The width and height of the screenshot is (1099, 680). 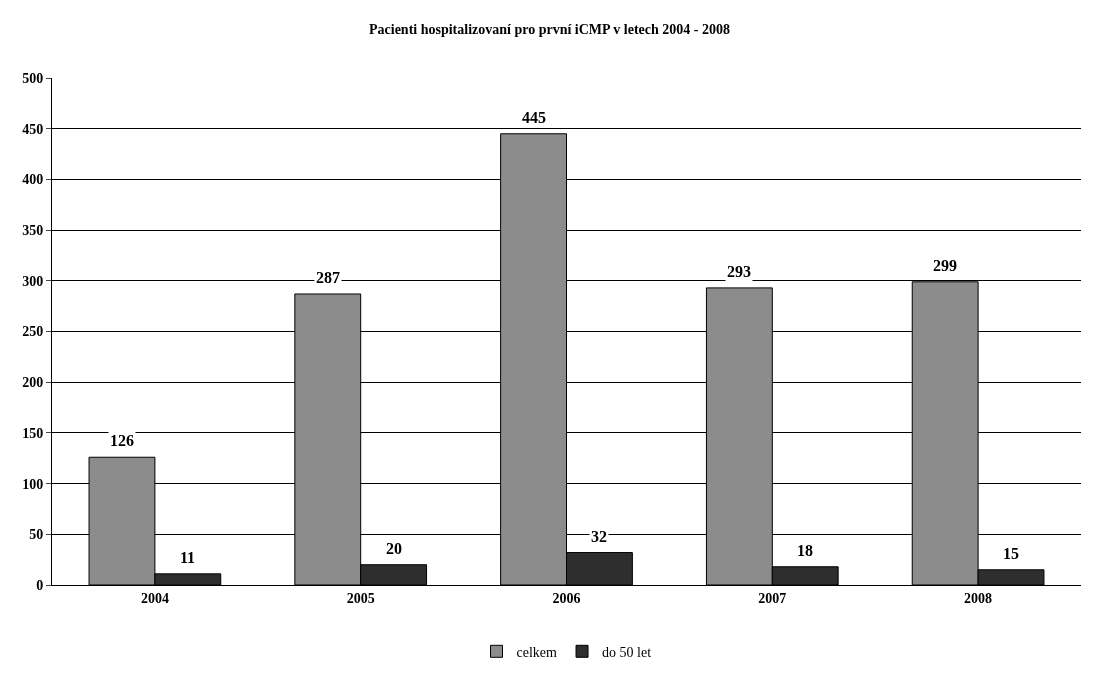 What do you see at coordinates (33, 230) in the screenshot?
I see `y-tick-label: 350` at bounding box center [33, 230].